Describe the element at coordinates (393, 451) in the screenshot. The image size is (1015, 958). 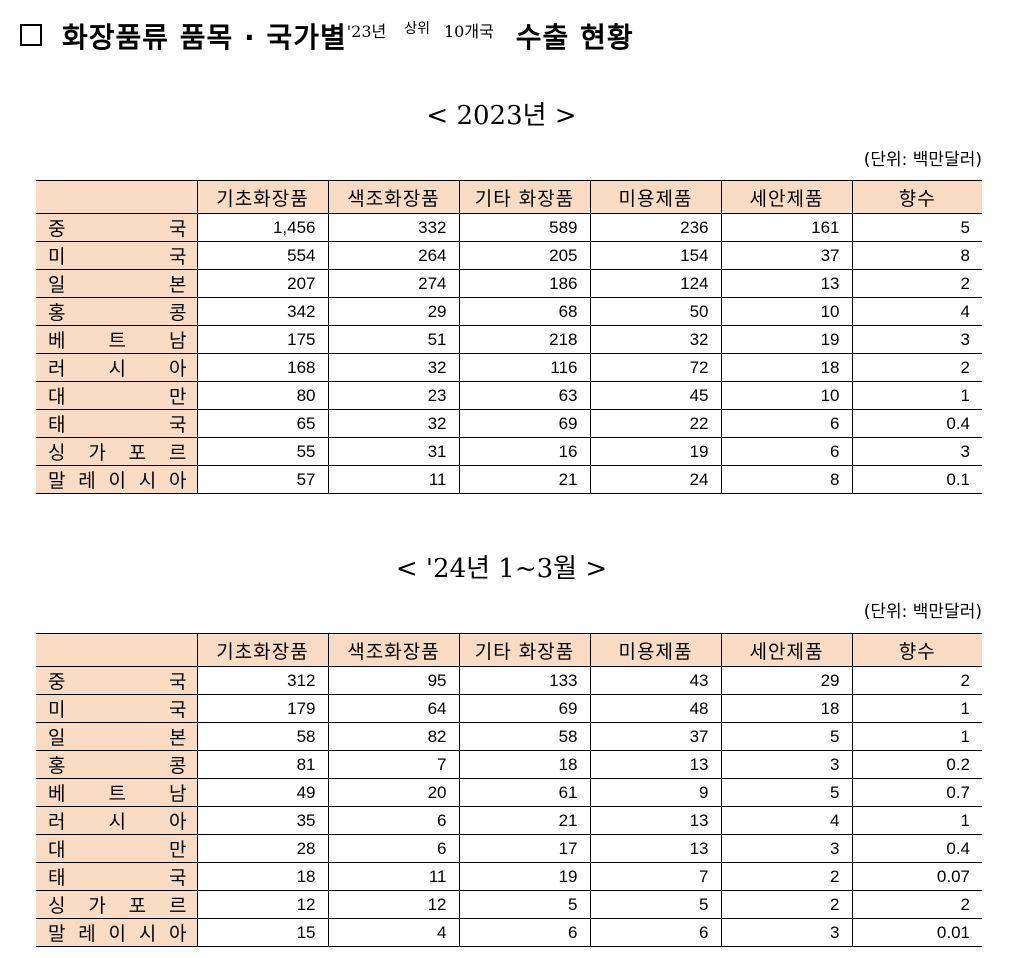
I see `value-cell: 31` at that location.